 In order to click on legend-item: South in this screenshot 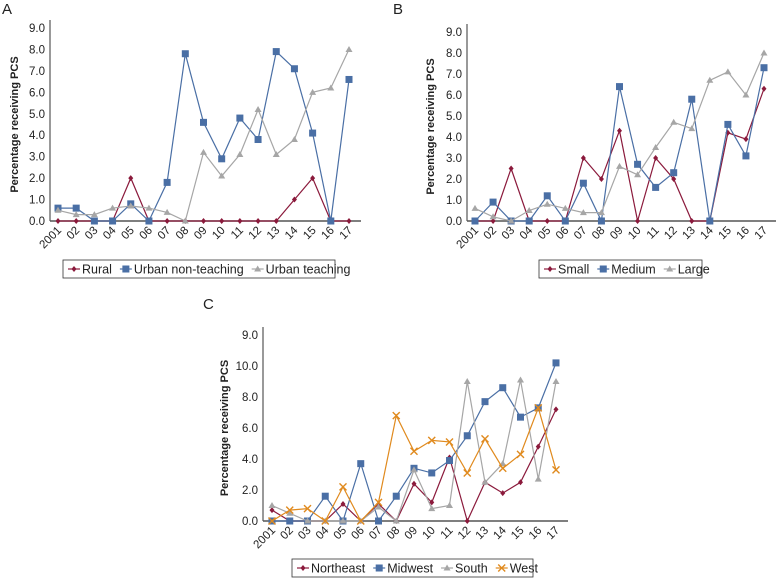, I will do `click(464, 569)`.